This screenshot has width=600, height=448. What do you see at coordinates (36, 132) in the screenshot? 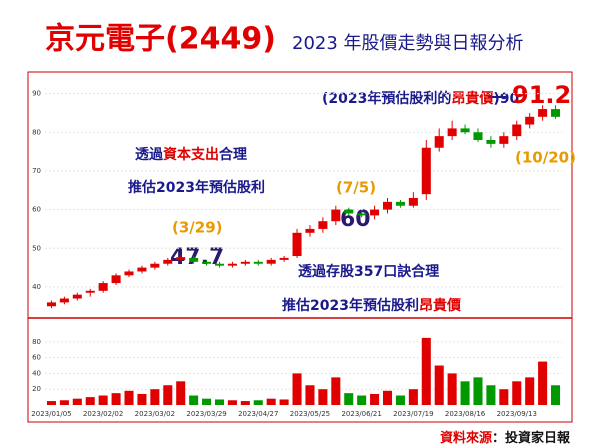
I see `y-tick-label: 80` at bounding box center [36, 132].